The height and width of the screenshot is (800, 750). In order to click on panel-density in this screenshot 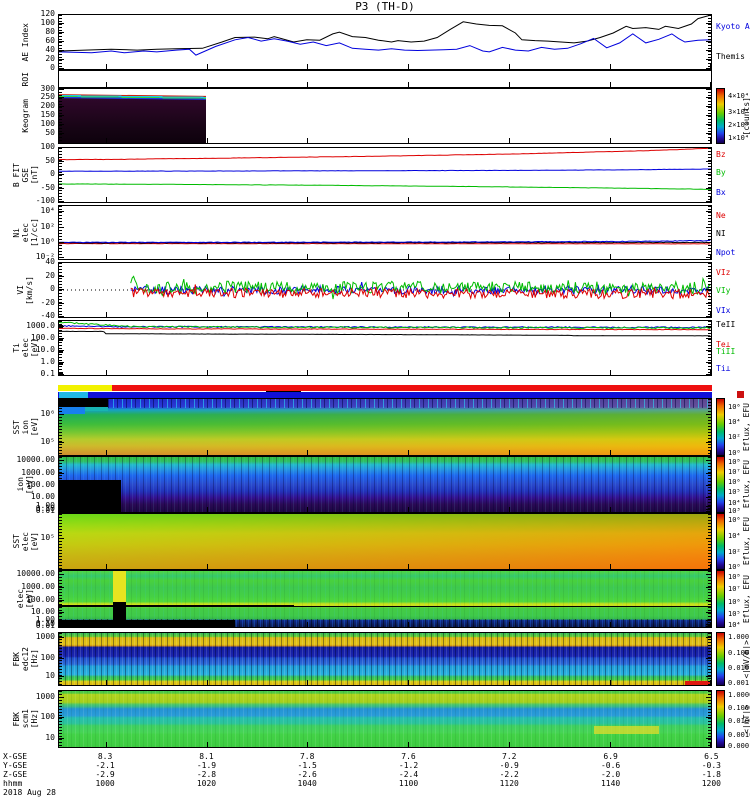, I will do `click(385, 232)`.